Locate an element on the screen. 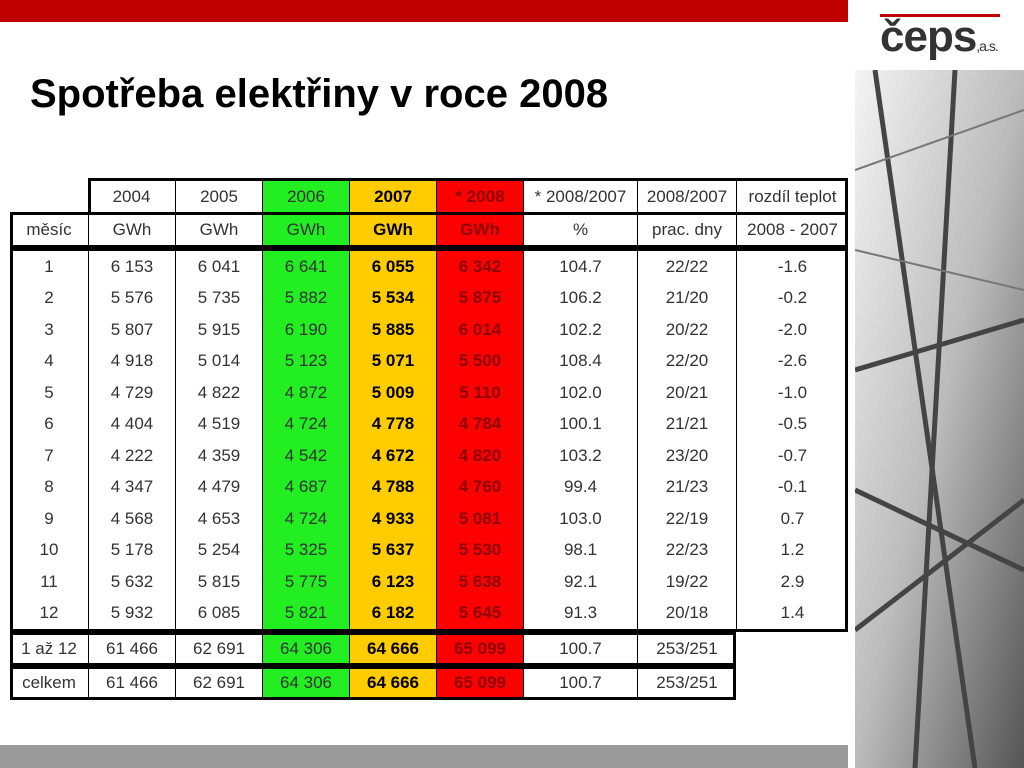 Image resolution: width=1024 pixels, height=768 pixels. table-cell: -2.6 is located at coordinates (792, 361).